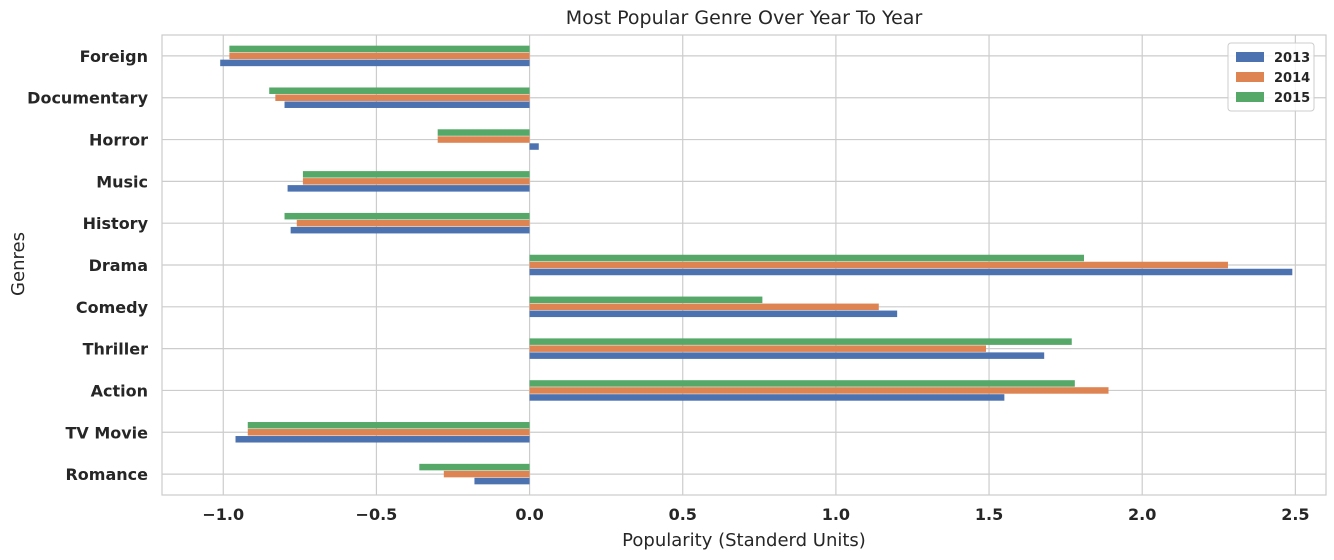 The width and height of the screenshot is (1334, 560). What do you see at coordinates (704, 307) in the screenshot?
I see `bar-2014-comedy` at bounding box center [704, 307].